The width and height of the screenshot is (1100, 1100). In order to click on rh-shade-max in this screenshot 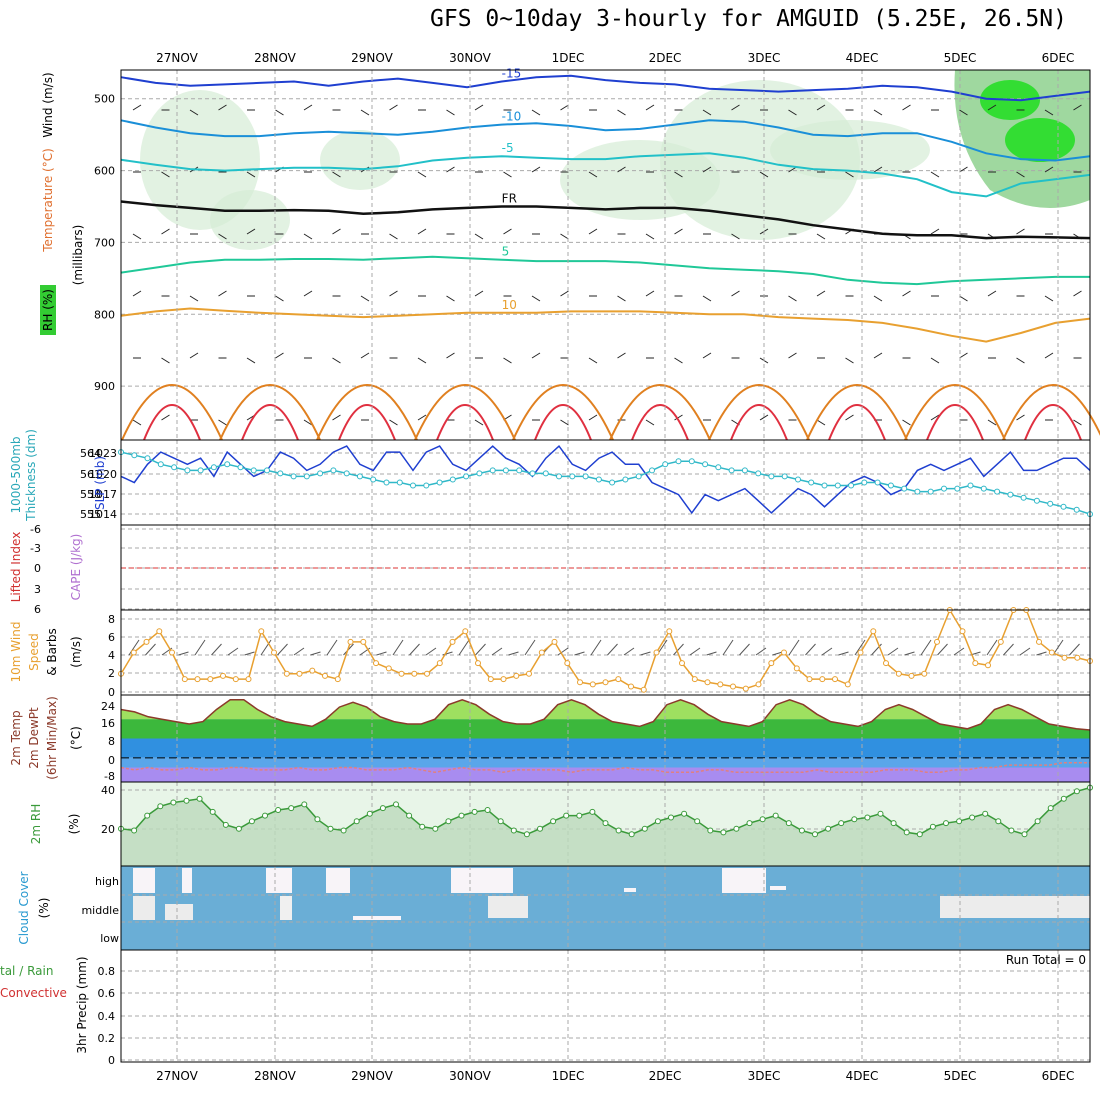, I will do `click(1040, 140)`.